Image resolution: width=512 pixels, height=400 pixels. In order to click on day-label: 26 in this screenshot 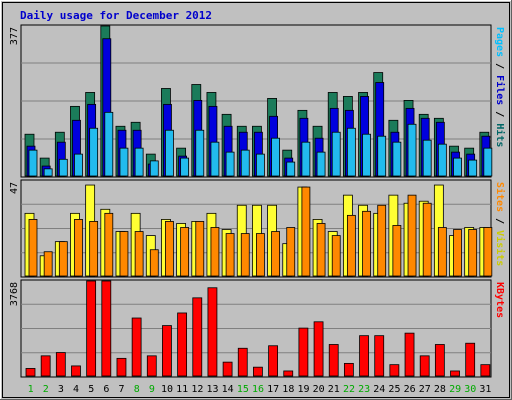, I will do `click(410, 389)`.